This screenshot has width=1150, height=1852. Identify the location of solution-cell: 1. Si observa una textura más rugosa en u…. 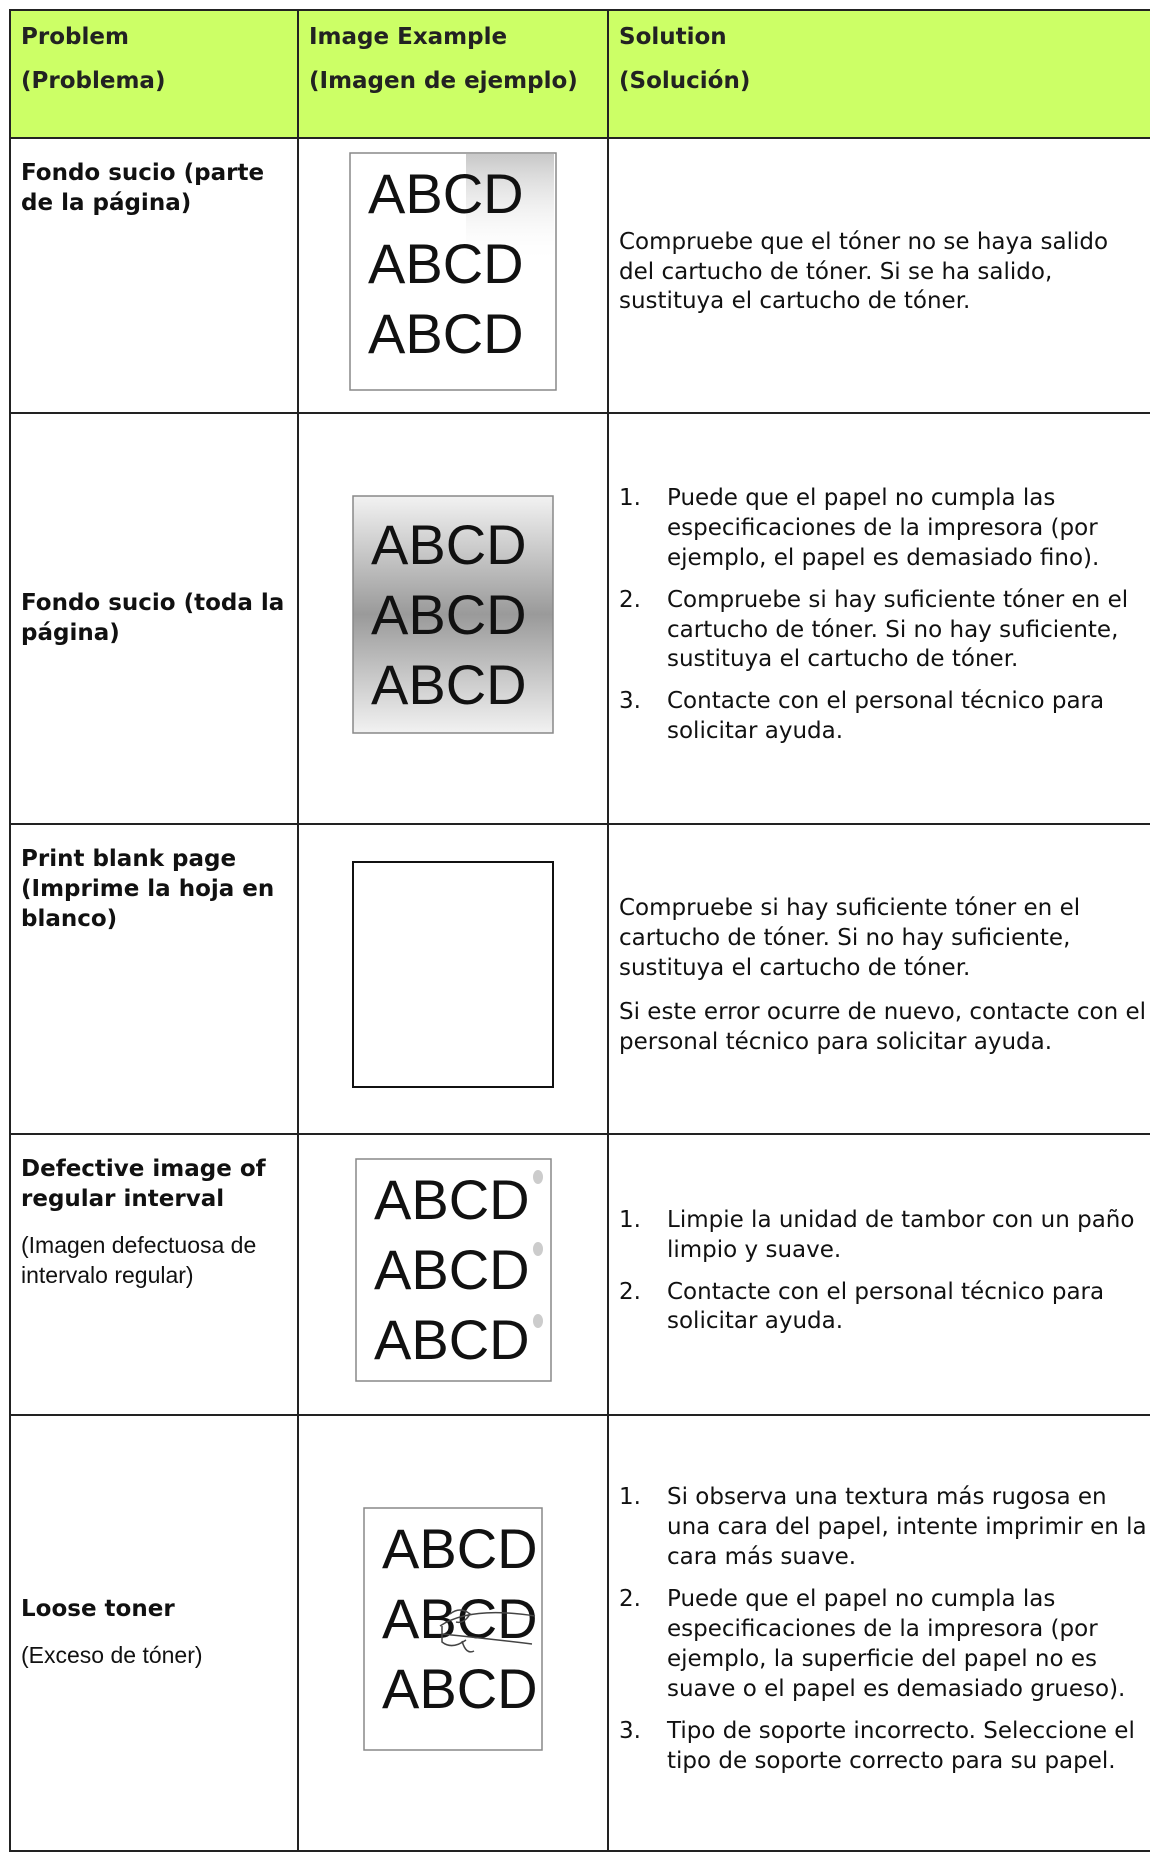
(878, 1633).